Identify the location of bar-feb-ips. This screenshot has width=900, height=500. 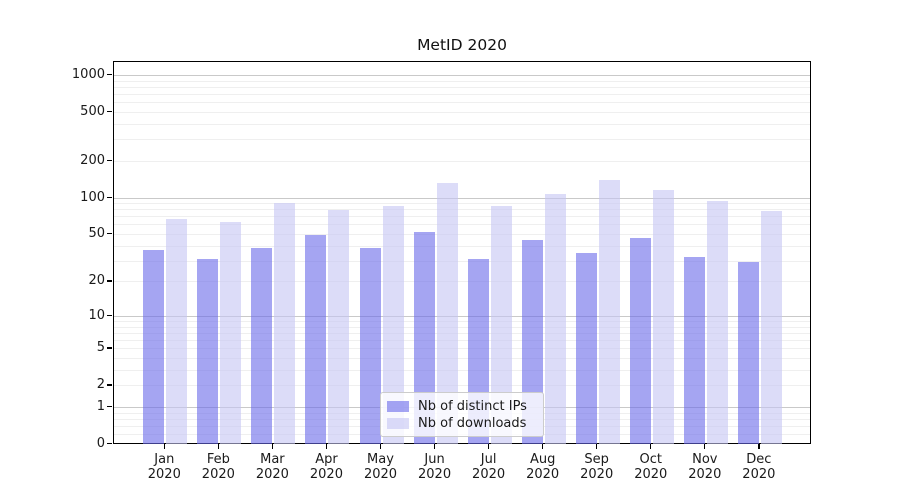
(208, 351).